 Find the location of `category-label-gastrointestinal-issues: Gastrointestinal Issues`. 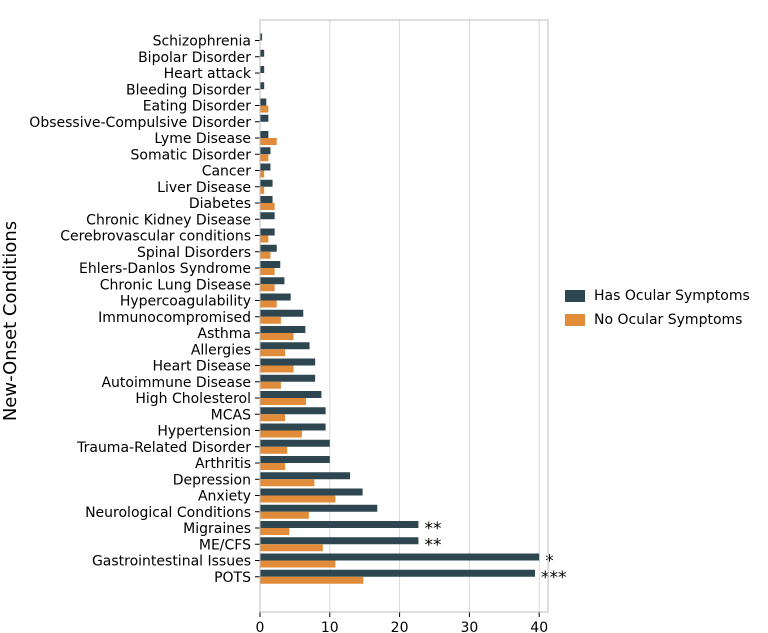

category-label-gastrointestinal-issues: Gastrointestinal Issues is located at coordinates (171, 562).